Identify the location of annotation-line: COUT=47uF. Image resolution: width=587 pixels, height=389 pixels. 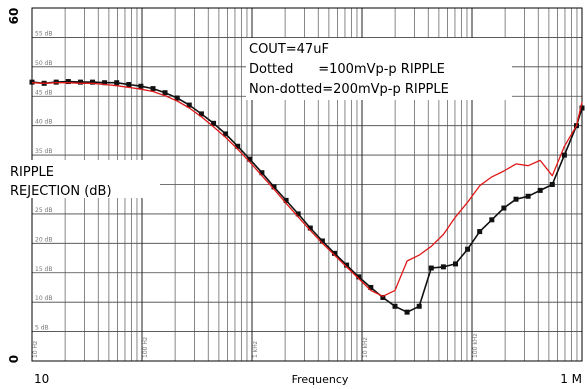
(289, 49).